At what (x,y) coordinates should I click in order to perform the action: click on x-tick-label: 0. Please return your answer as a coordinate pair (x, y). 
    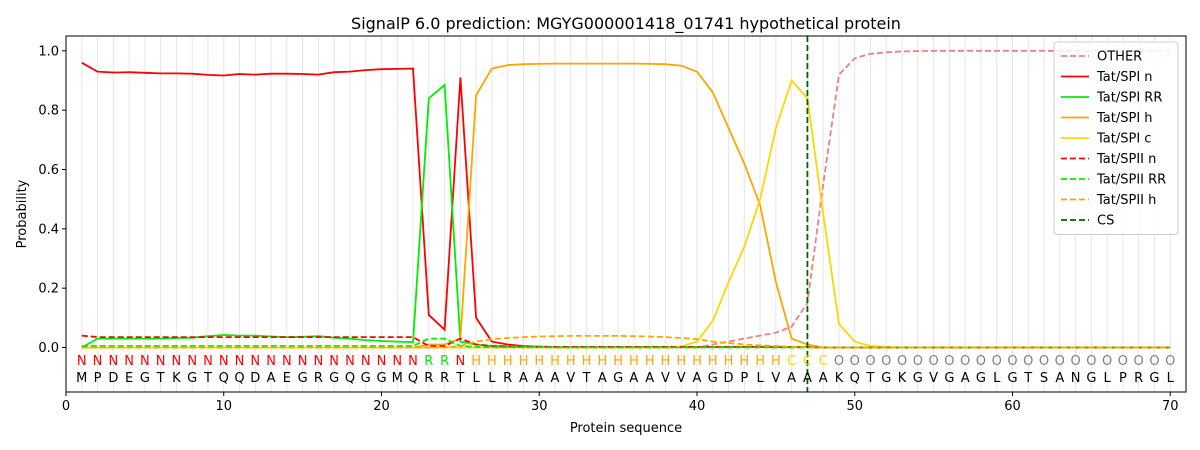
    Looking at the image, I should click on (66, 406).